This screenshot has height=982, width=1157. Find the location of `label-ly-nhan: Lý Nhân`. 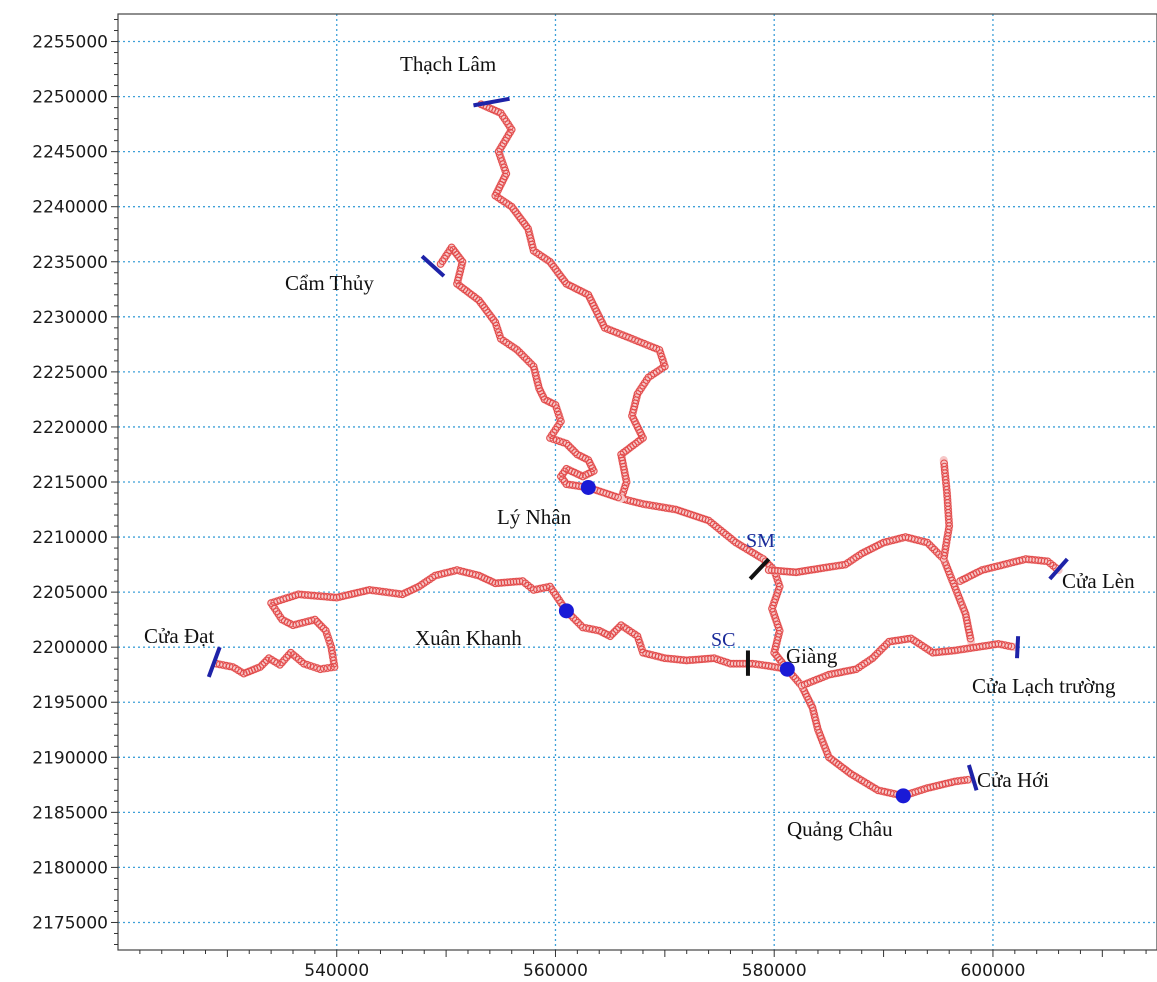

label-ly-nhan: Lý Nhân is located at coordinates (534, 517).